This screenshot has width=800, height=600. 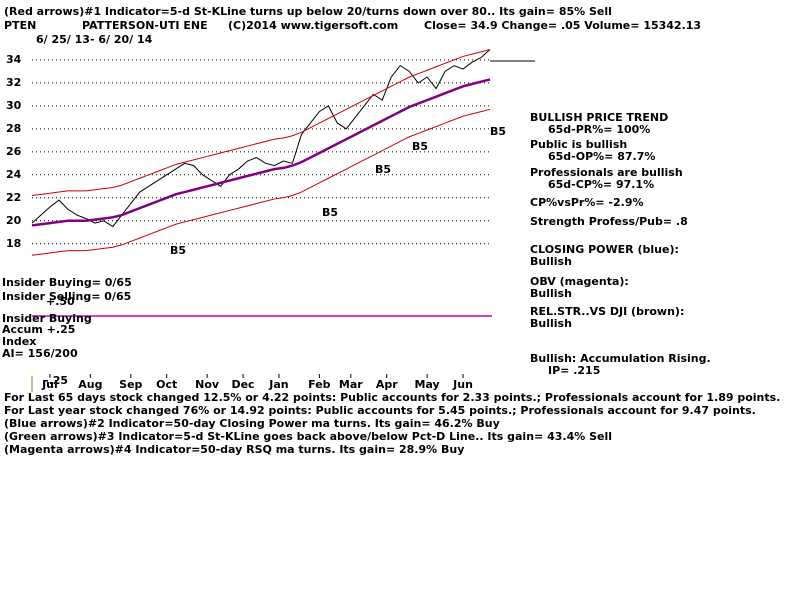 What do you see at coordinates (145, 25) in the screenshot?
I see `annotation: PATTERSON-UTI ENE` at bounding box center [145, 25].